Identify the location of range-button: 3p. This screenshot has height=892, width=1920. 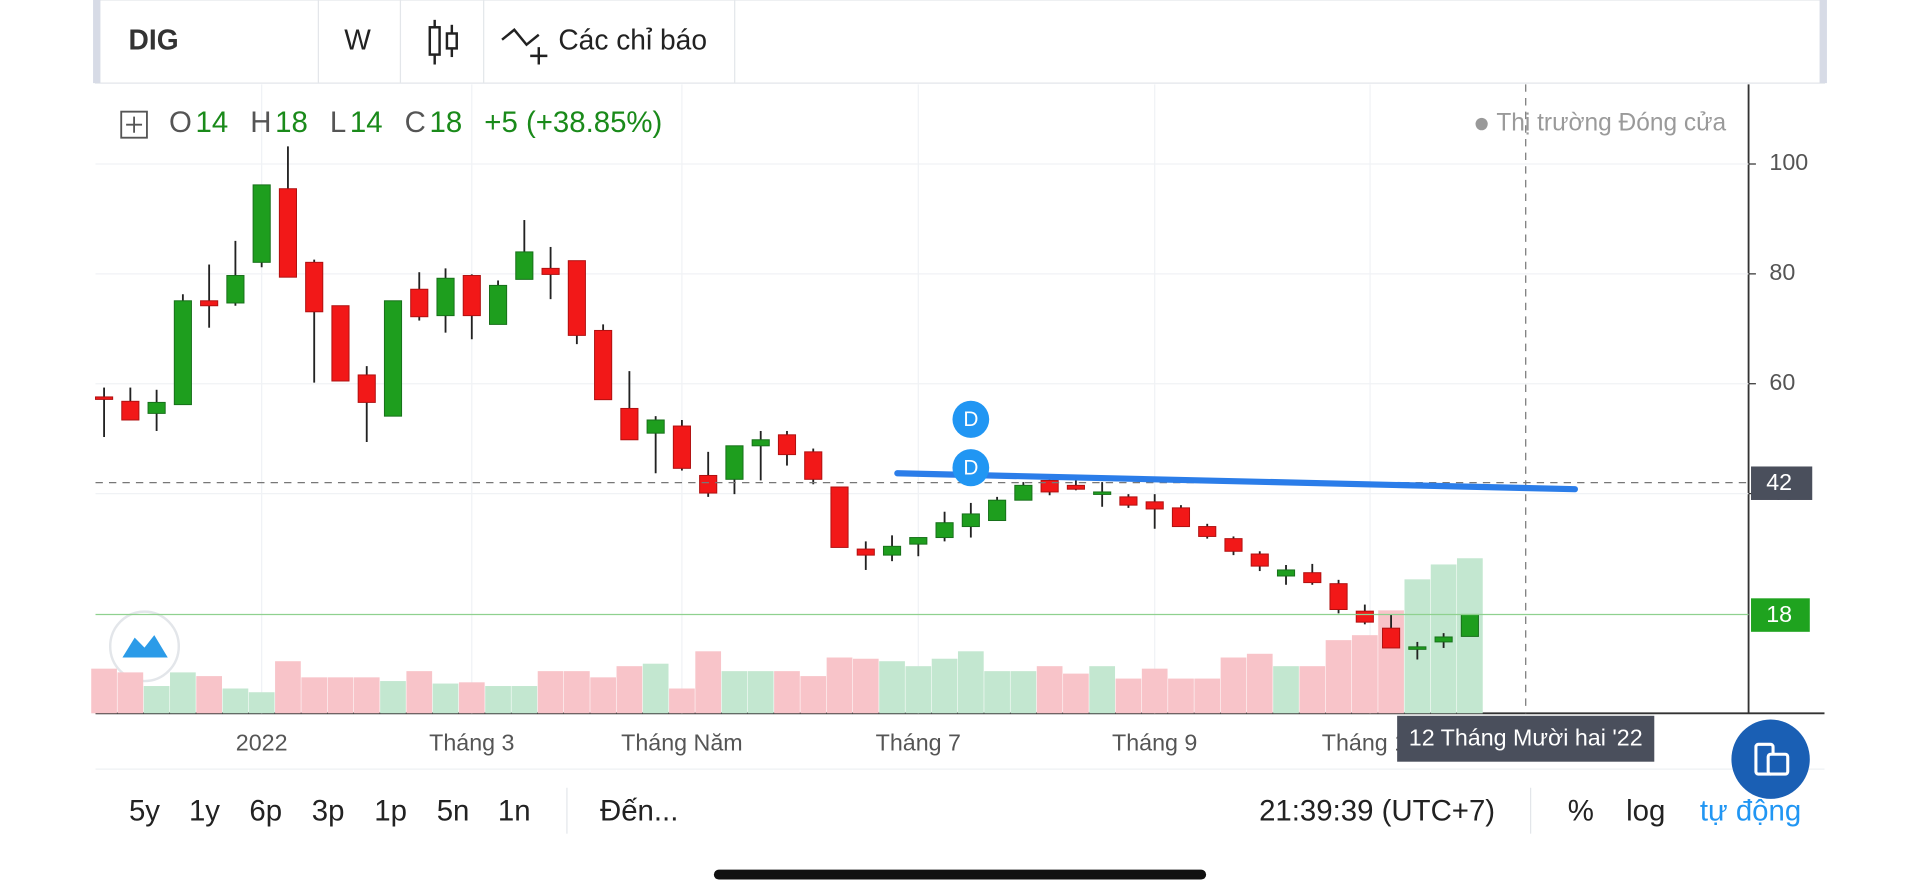
(328, 810).